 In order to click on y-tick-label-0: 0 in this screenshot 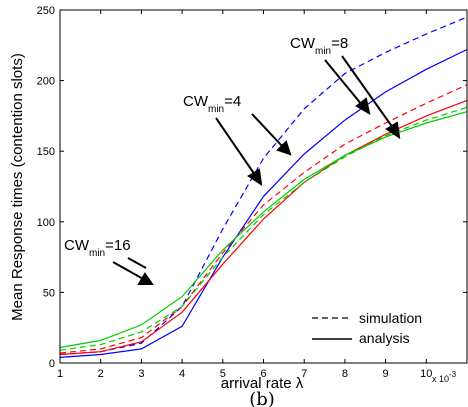, I will do `click(52, 364)`.